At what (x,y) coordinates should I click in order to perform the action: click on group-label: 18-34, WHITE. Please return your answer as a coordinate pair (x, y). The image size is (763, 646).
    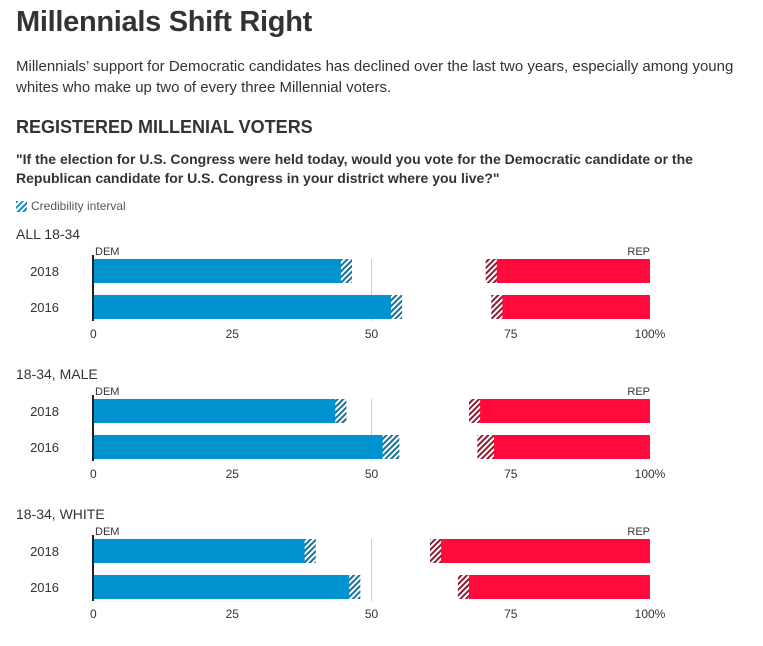
    Looking at the image, I should click on (60, 514).